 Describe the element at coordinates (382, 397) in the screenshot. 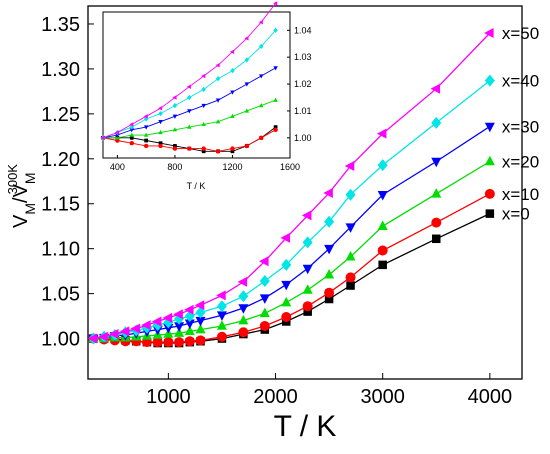

I see `main-x-tick-label: 3000` at that location.